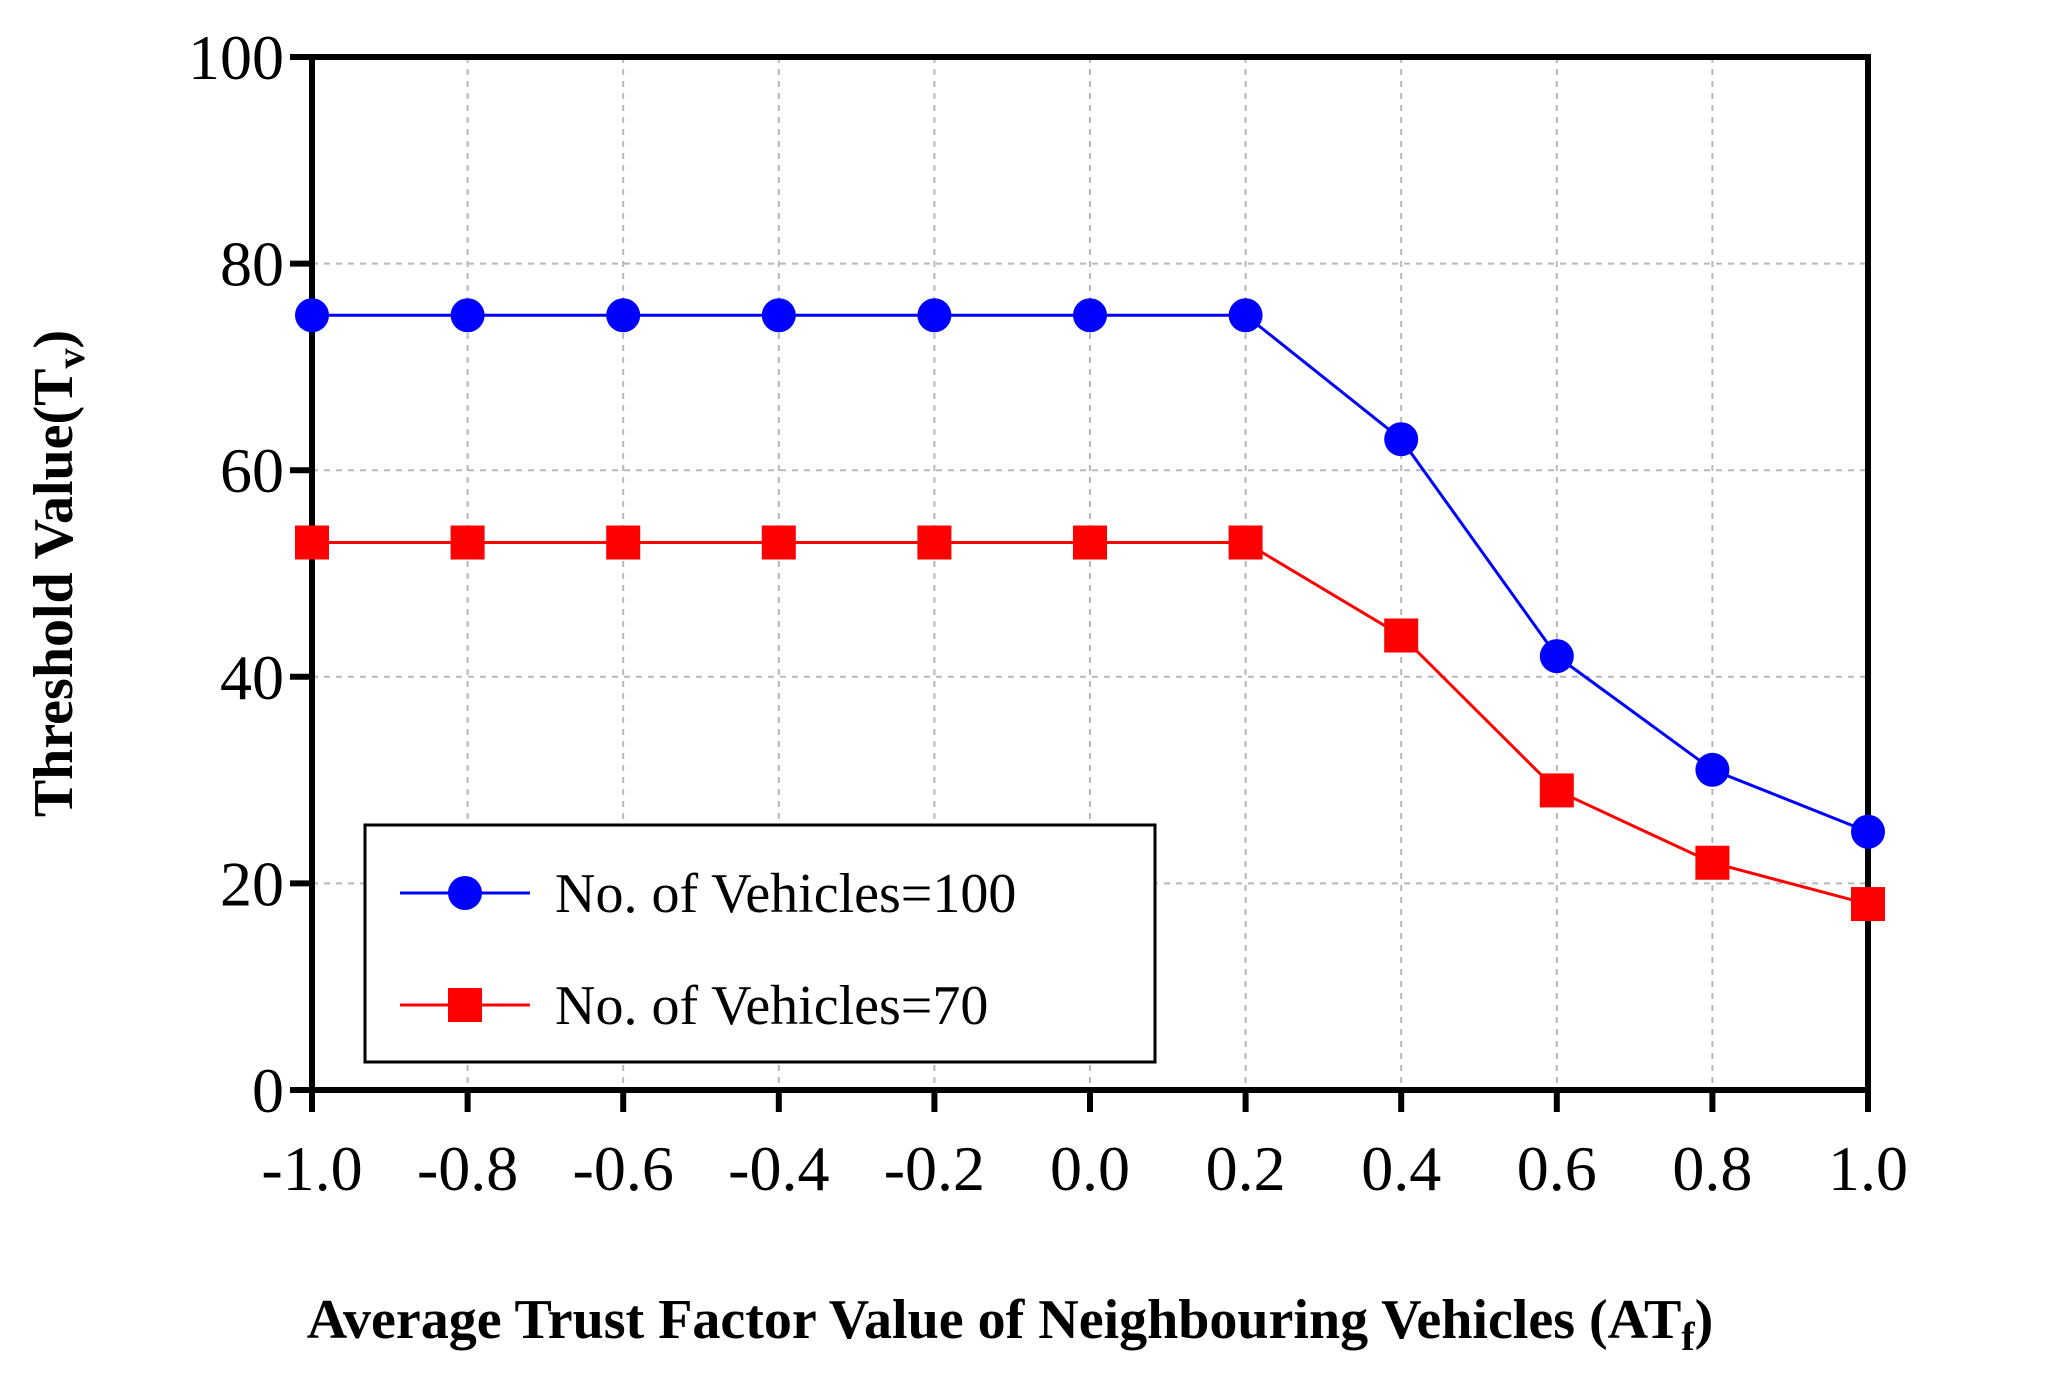  What do you see at coordinates (252, 264) in the screenshot?
I see `y-tick-label: 80` at bounding box center [252, 264].